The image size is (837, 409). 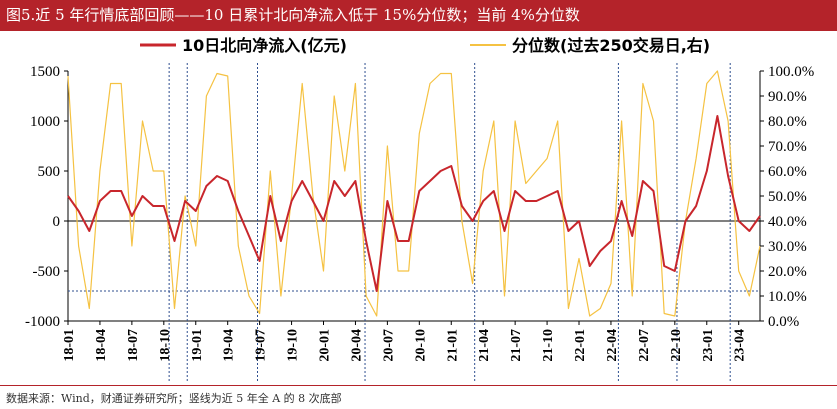 I want to click on y-left-tick-label: -500, so click(x=47, y=272).